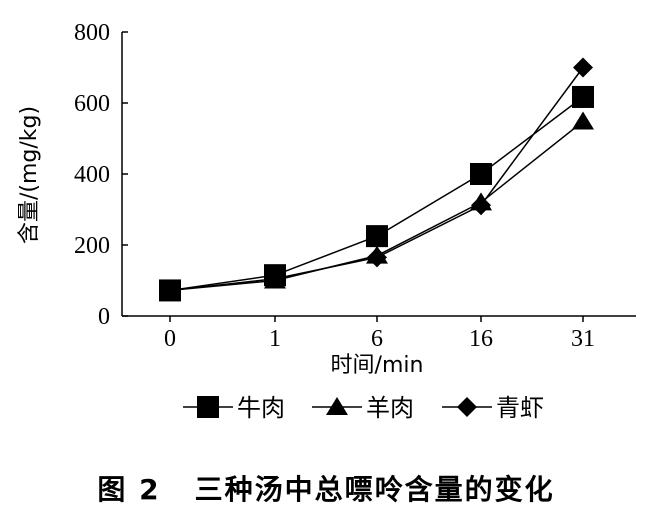  I want to click on y-axis-label: 含量/(mg/kg), so click(29, 175).